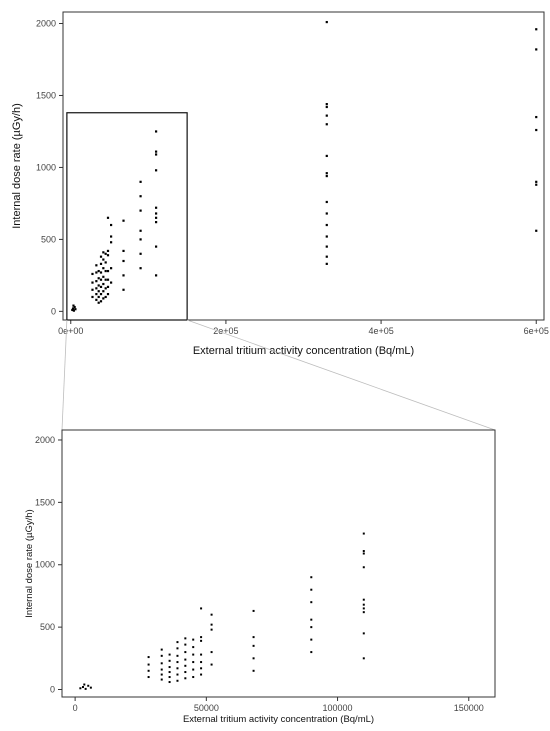  Describe the element at coordinates (46, 95) in the screenshot. I see `y-tick-label: 1500` at that location.